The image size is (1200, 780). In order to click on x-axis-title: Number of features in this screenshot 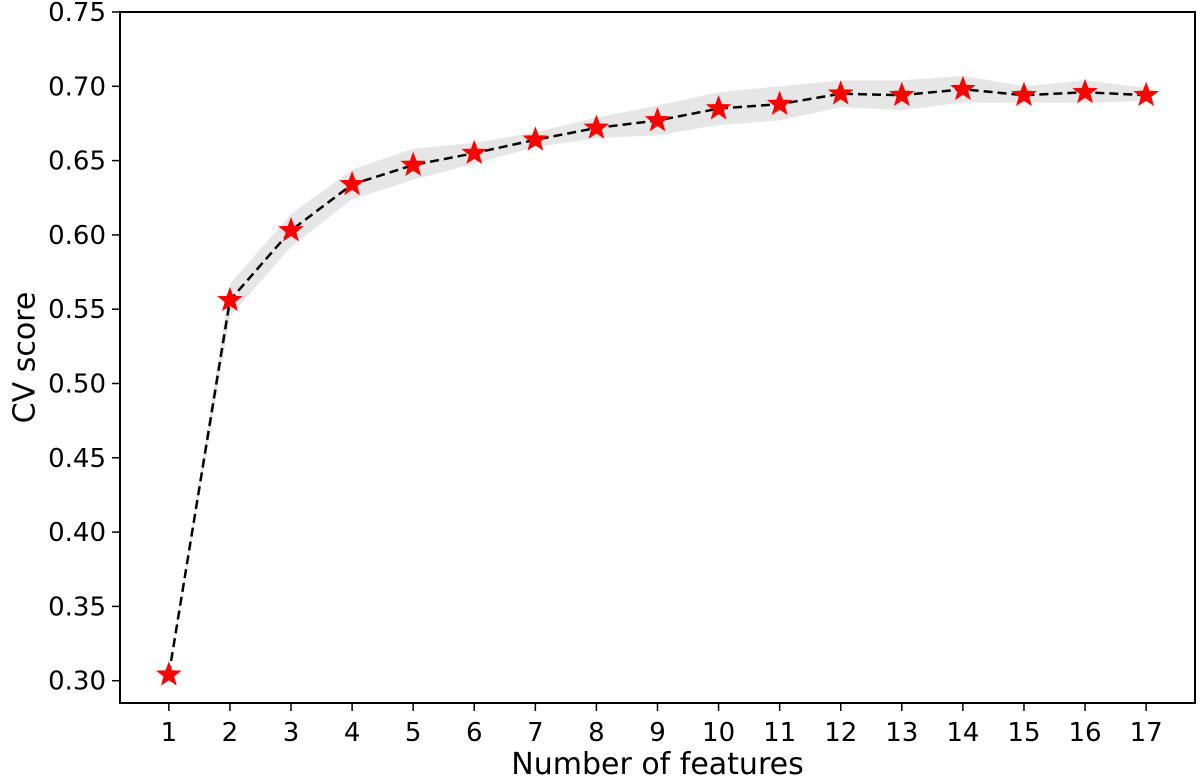, I will do `click(657, 763)`.